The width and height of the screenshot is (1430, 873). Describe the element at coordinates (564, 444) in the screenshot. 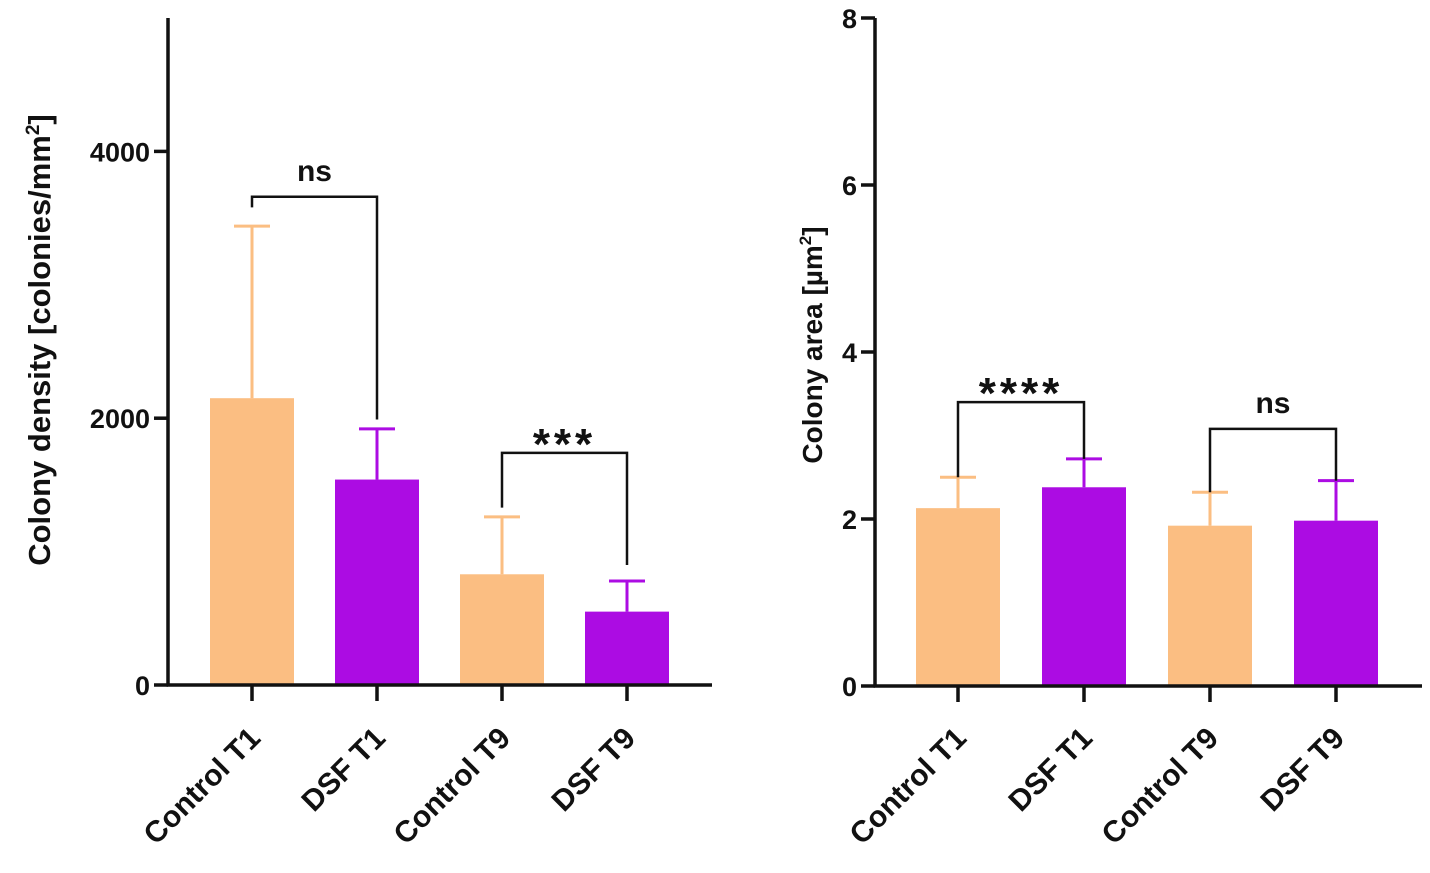

I see `significance-label: ***` at that location.